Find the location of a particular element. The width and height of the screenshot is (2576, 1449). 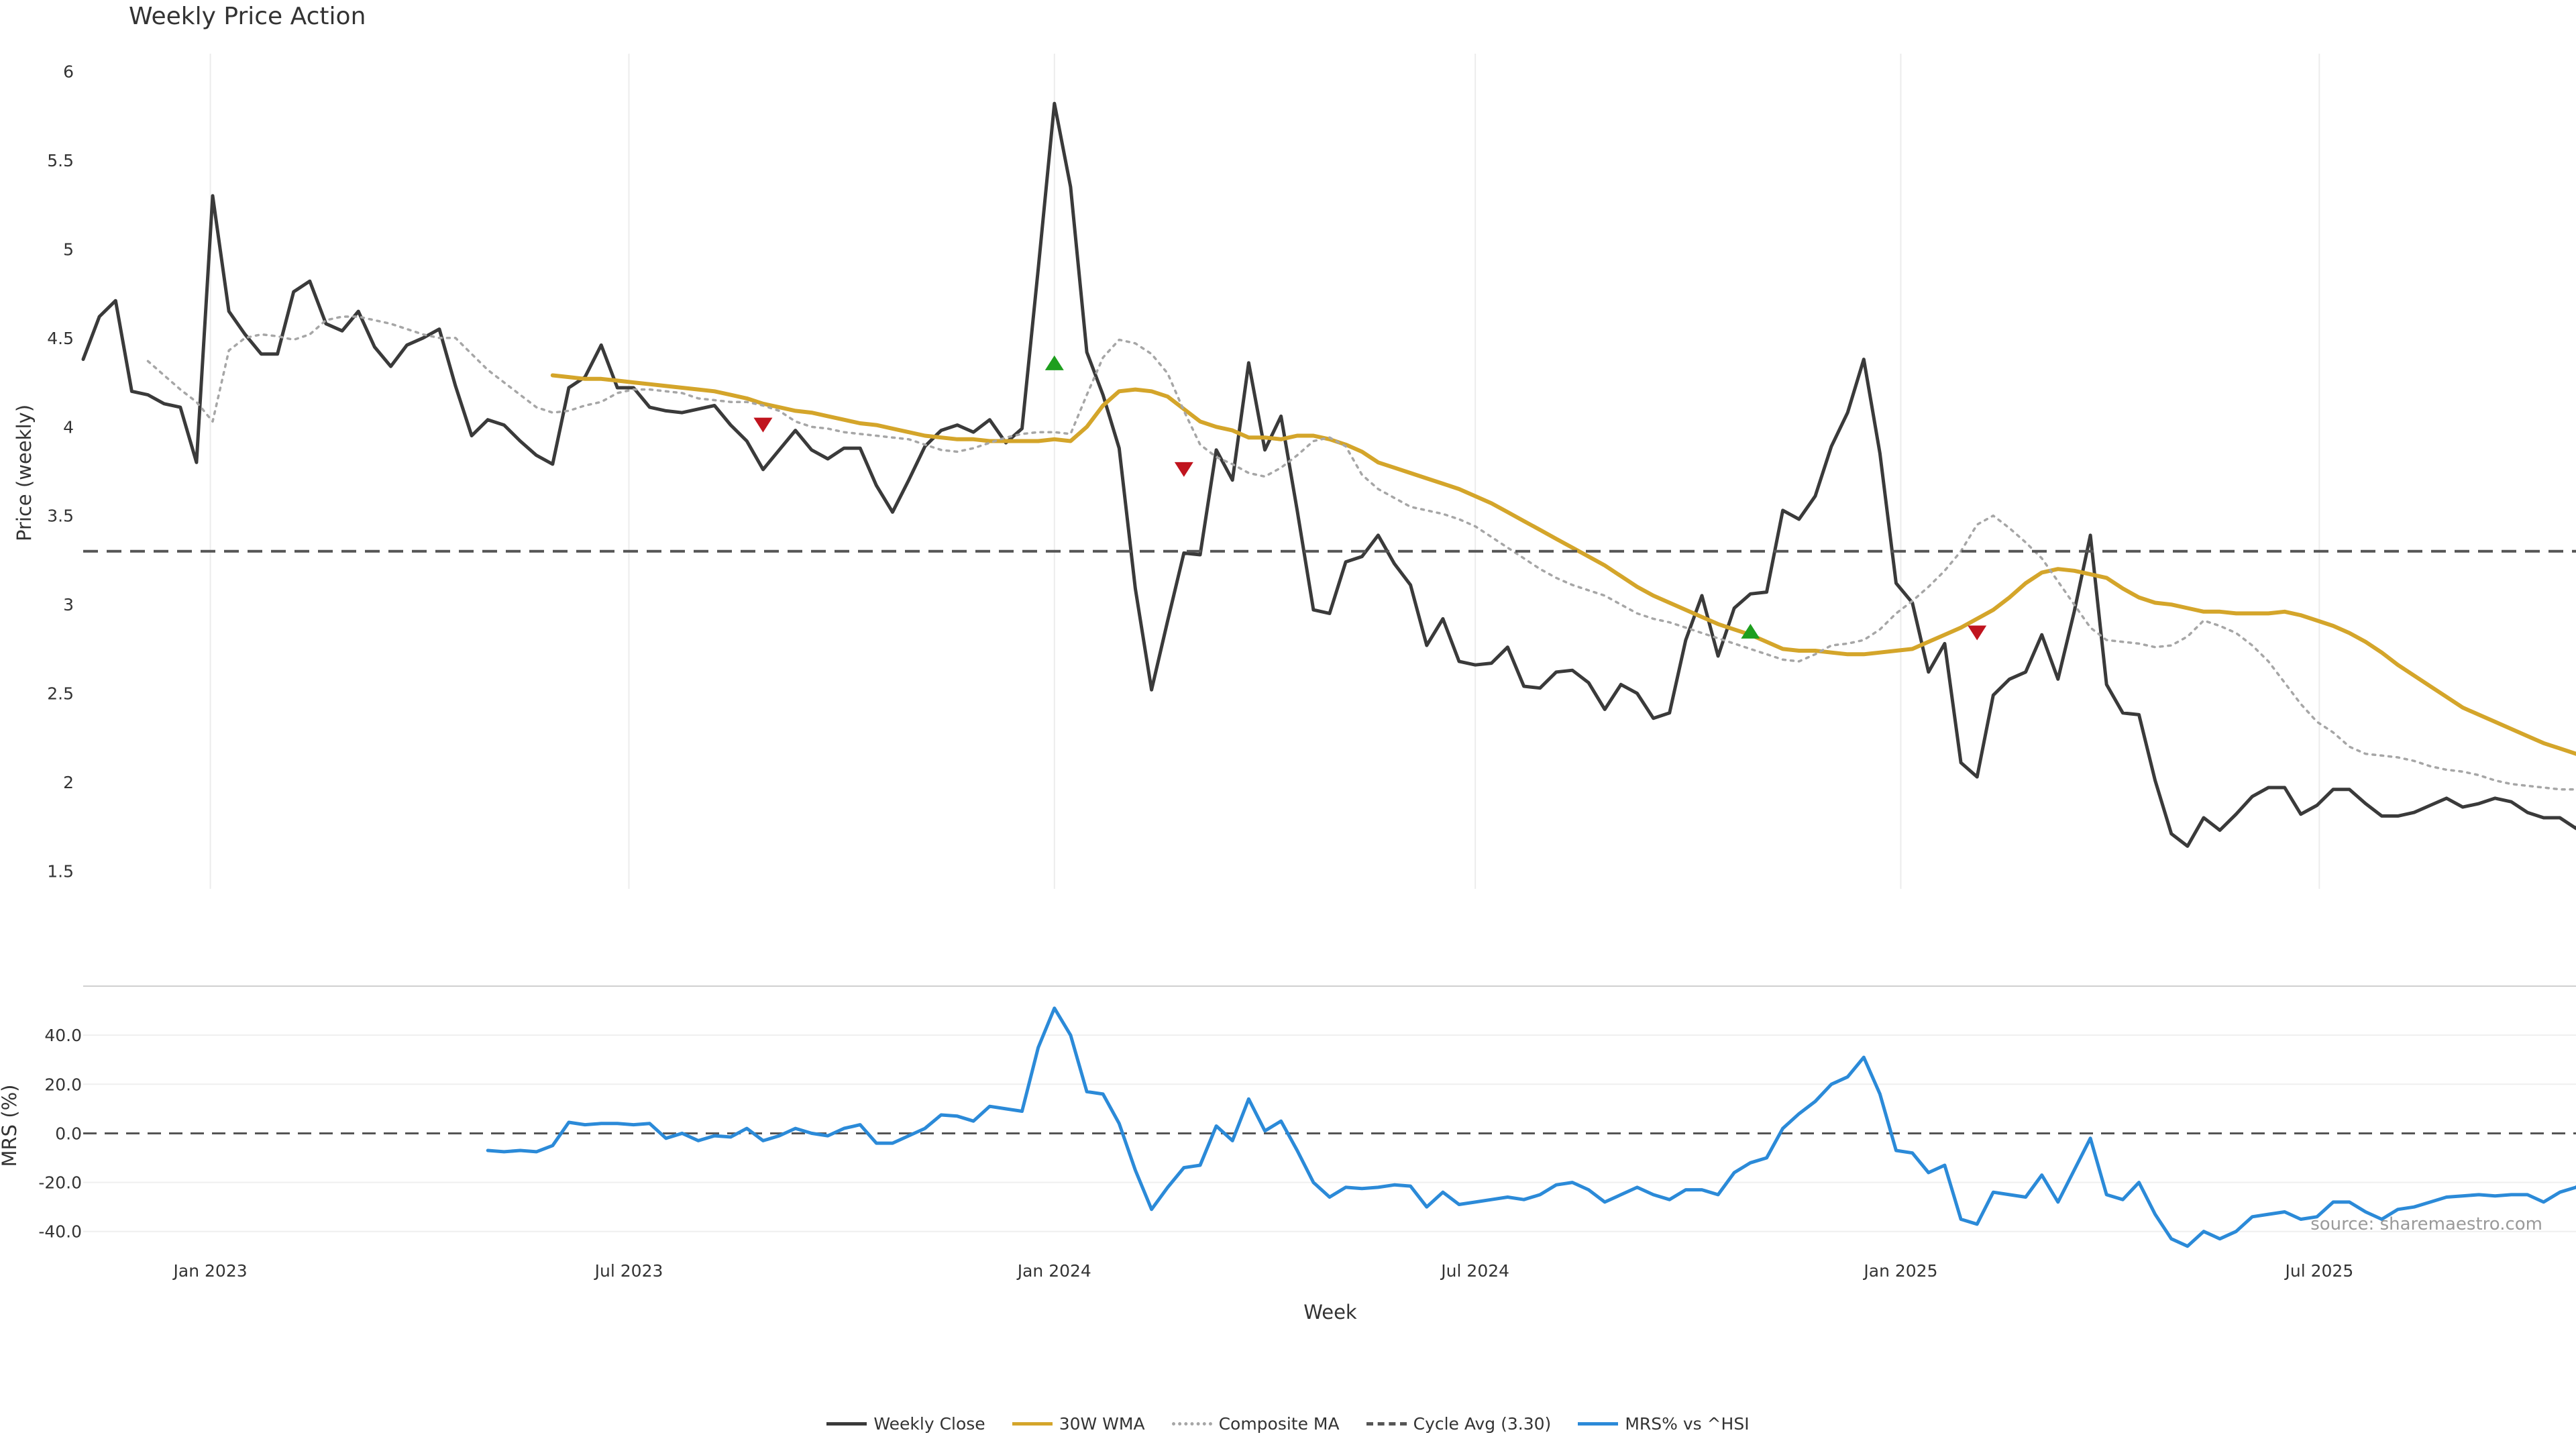

mrs-y-ticks: -40.0 -20.0 0.0 20.0 40.0 is located at coordinates (60, 1134).